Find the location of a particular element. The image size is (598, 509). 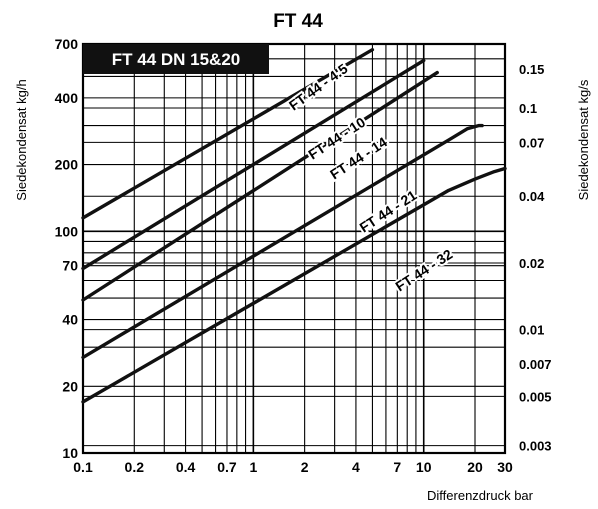

chart-badge is located at coordinates (176, 59).